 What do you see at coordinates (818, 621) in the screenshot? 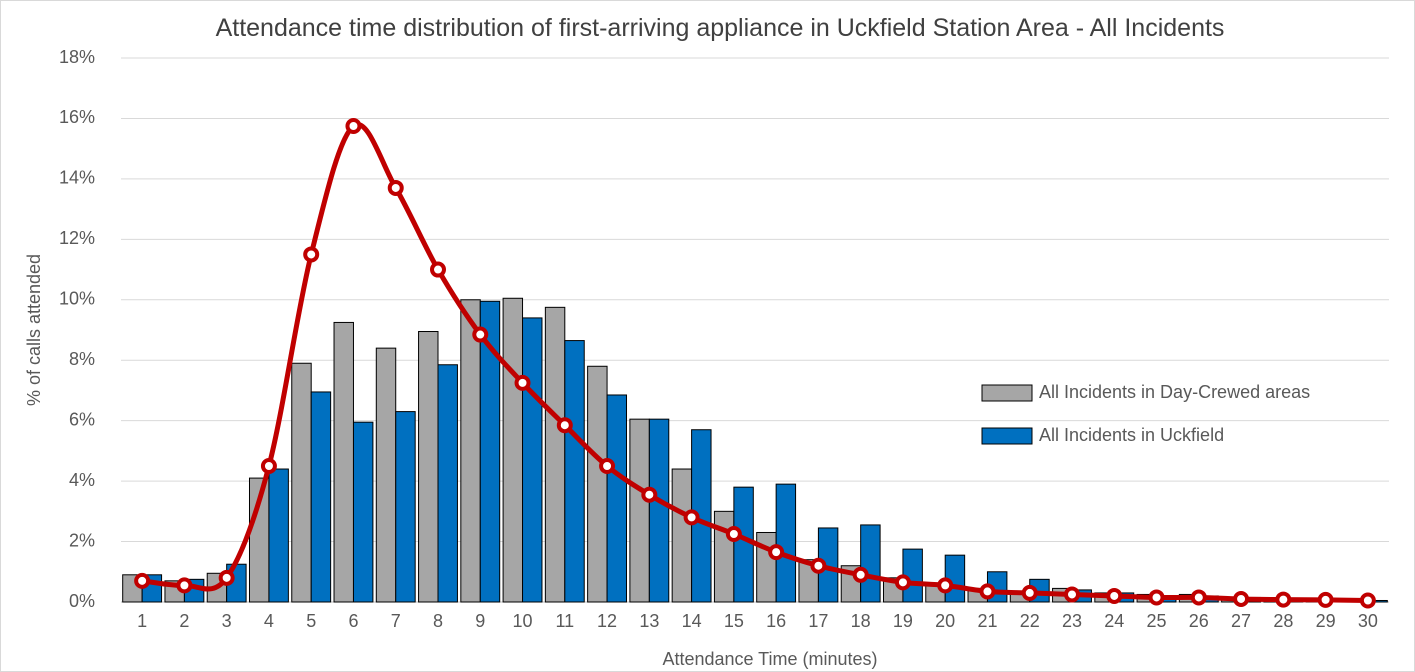
I see `x-tick-label: 17` at bounding box center [818, 621].